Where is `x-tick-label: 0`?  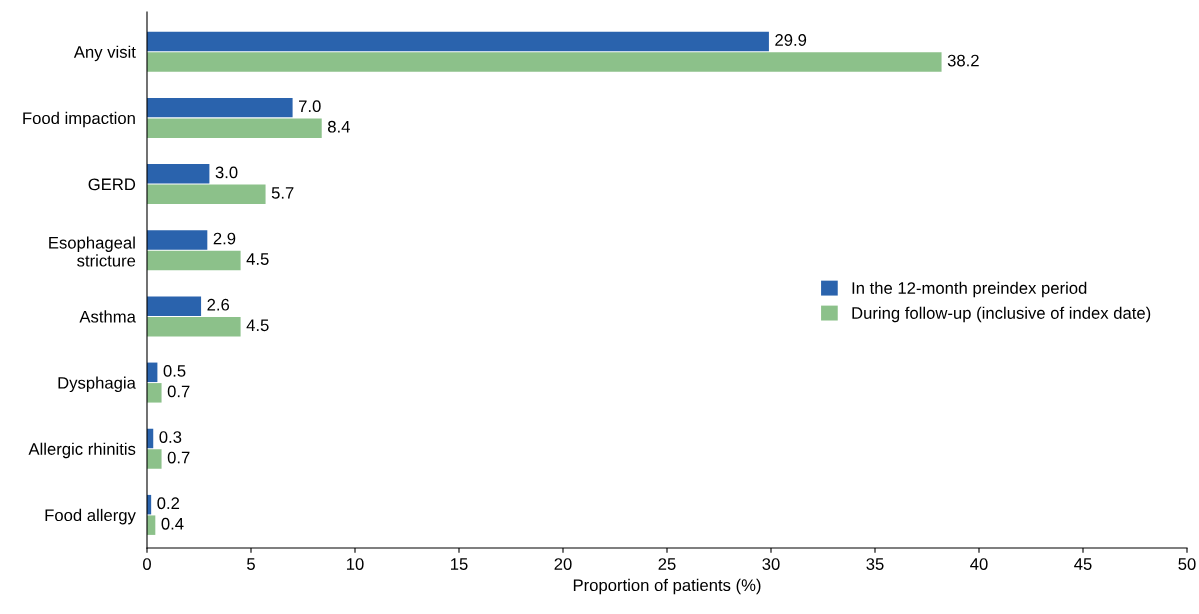
x-tick-label: 0 is located at coordinates (147, 564).